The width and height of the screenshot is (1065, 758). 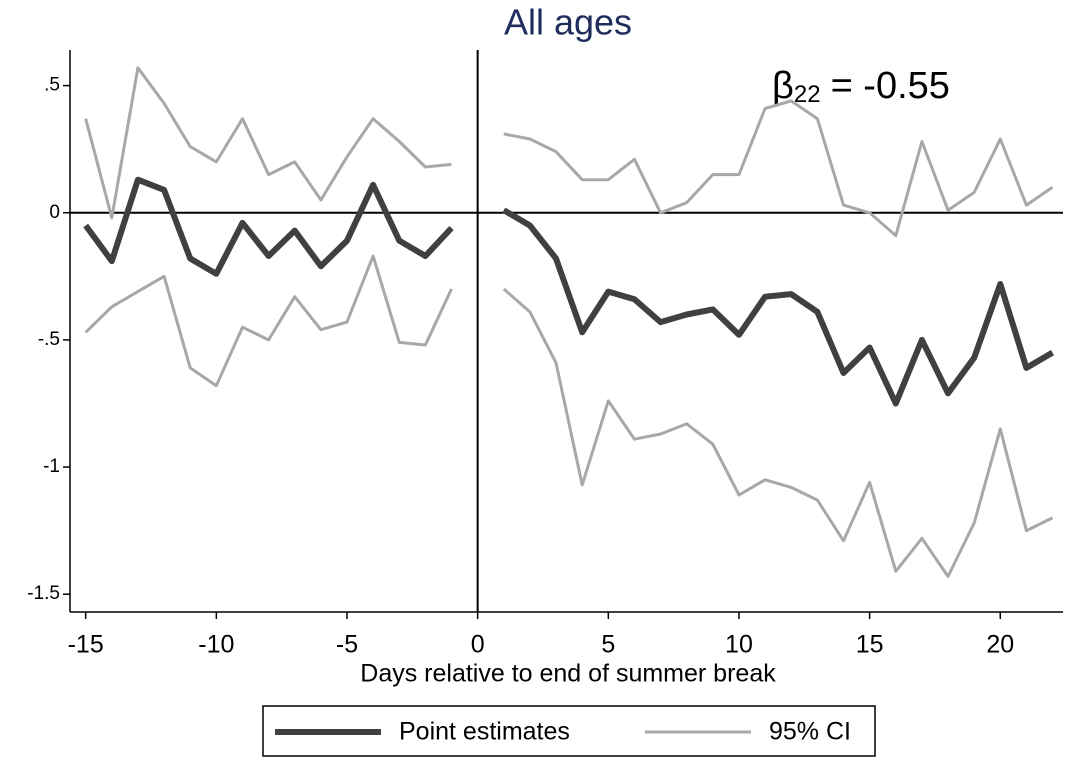 What do you see at coordinates (783, 86) in the screenshot?
I see `annotation-symbol: β` at bounding box center [783, 86].